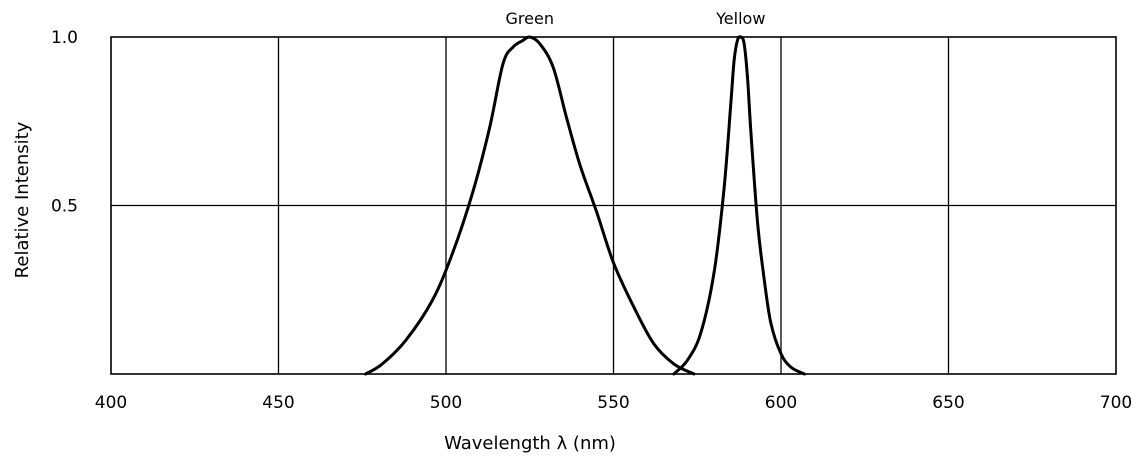  I want to click on x-tick-label: 700, so click(1116, 403).